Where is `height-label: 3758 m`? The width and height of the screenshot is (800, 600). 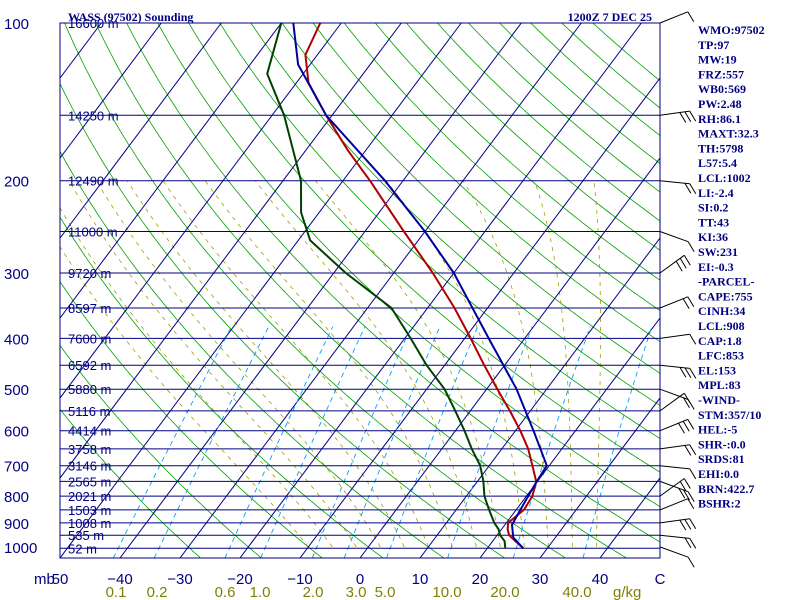 height-label: 3758 m is located at coordinates (89, 449).